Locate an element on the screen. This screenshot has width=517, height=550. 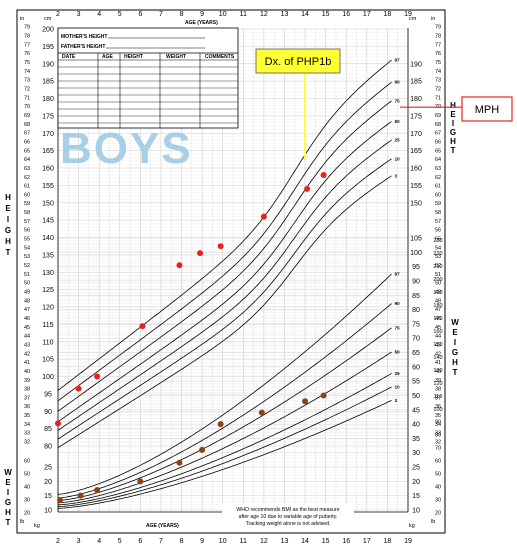
height-in-tick-right: 35 is located at coordinates (438, 416).